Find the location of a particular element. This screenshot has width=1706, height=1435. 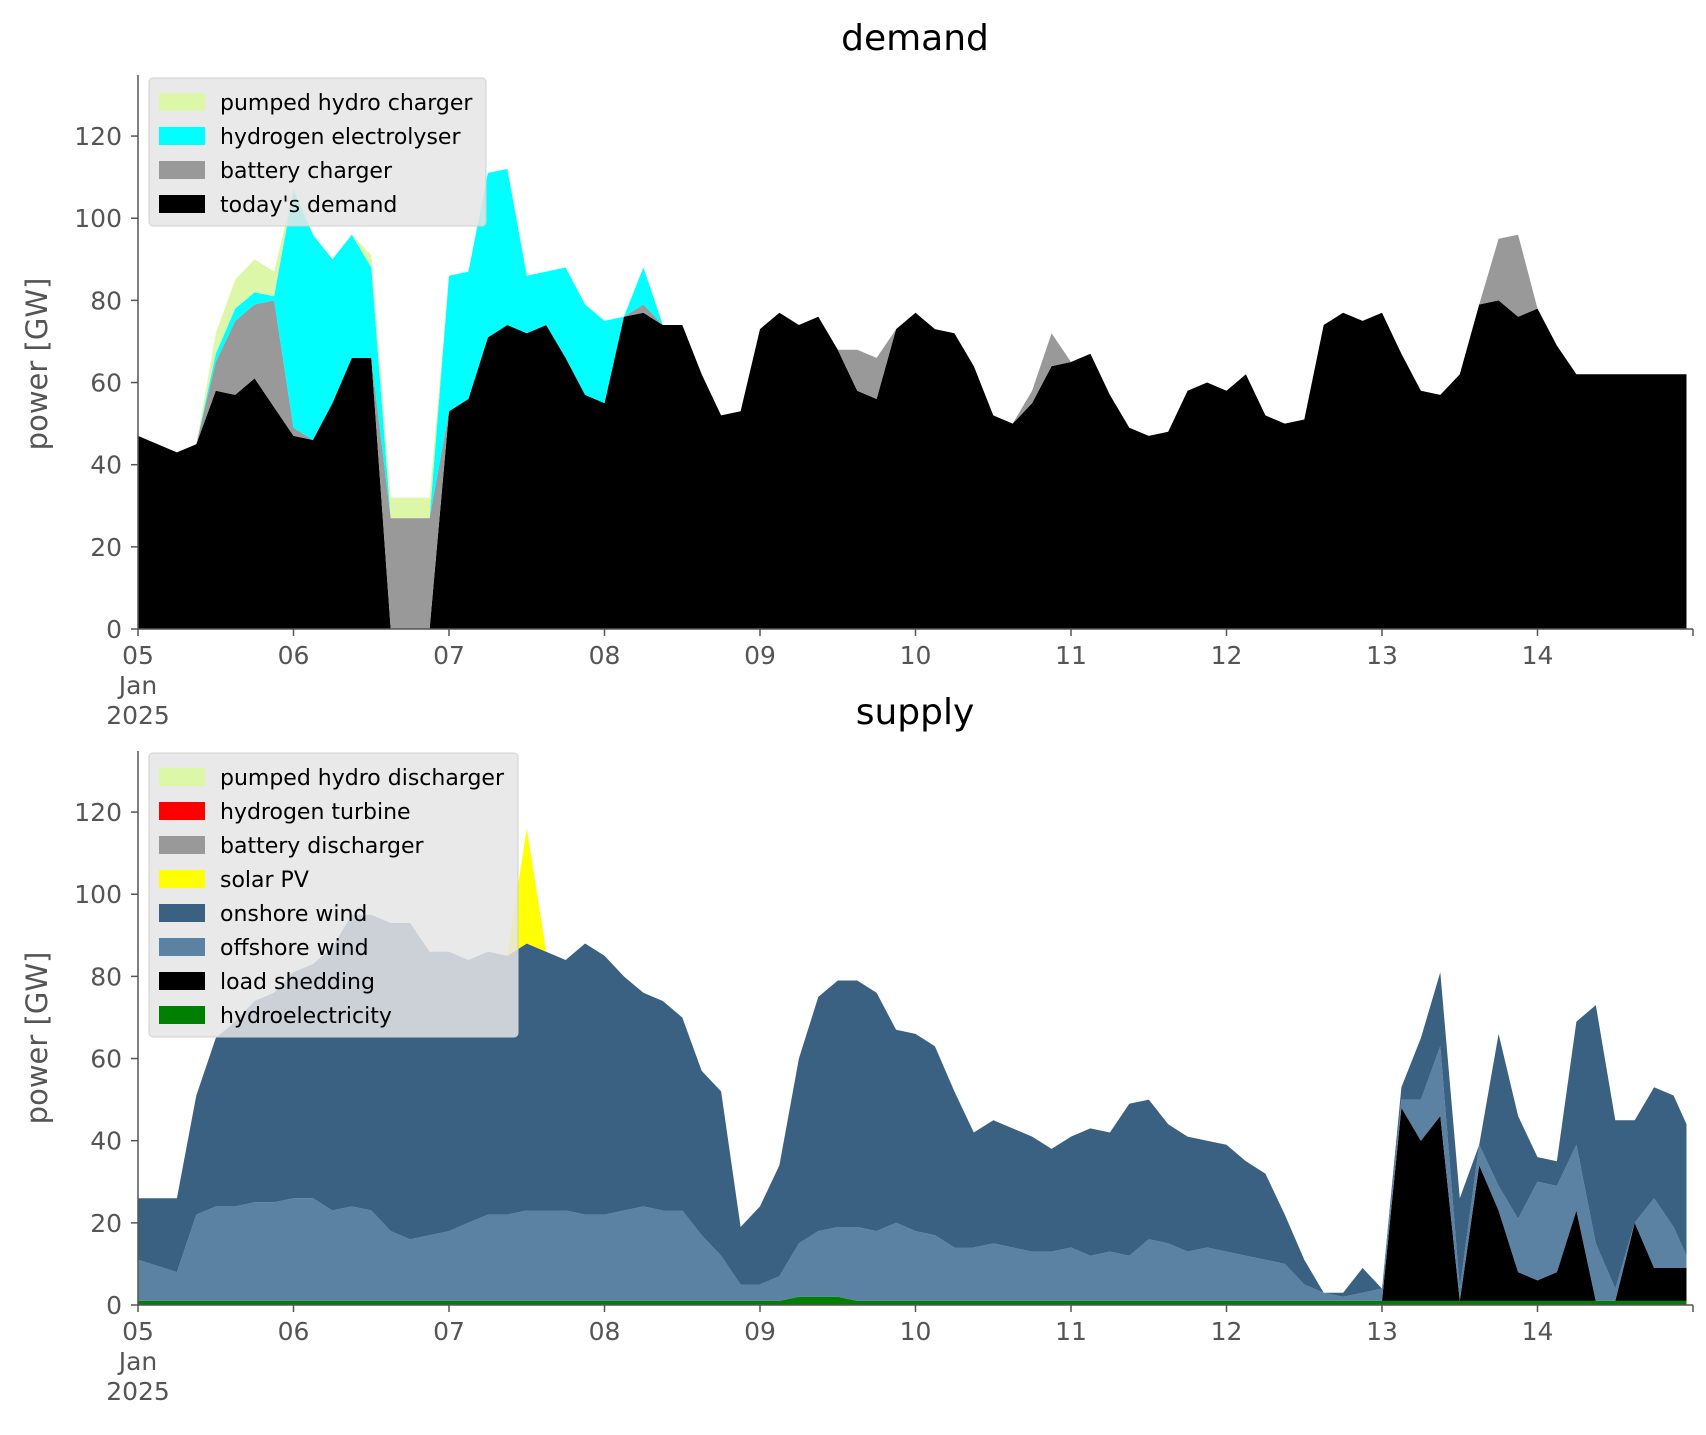

legend-label: battery charger is located at coordinates (306, 171).